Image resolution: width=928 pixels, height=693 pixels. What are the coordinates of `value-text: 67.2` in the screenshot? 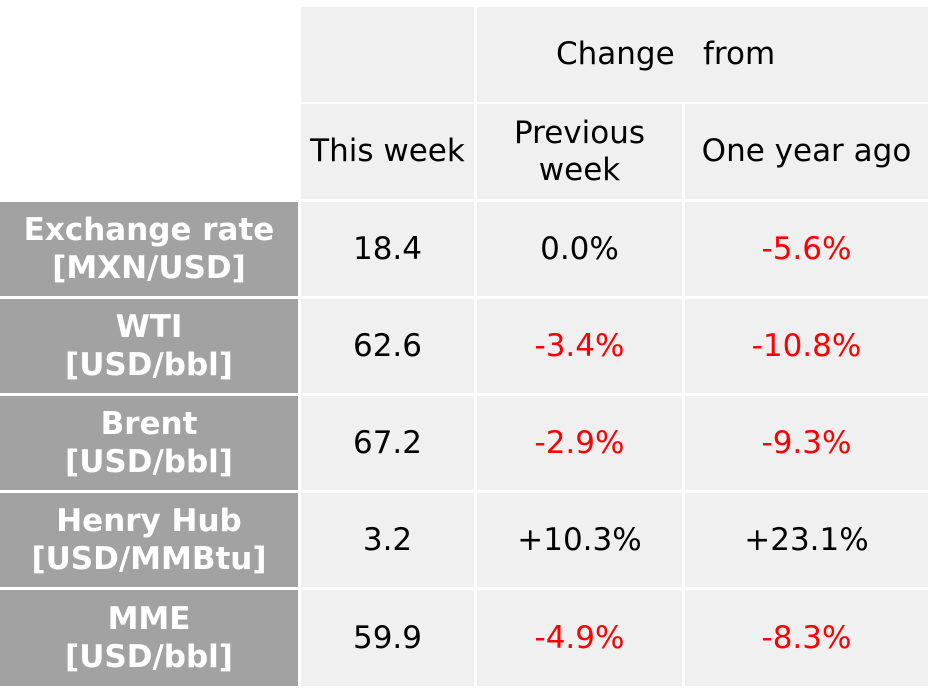 It's located at (387, 443).